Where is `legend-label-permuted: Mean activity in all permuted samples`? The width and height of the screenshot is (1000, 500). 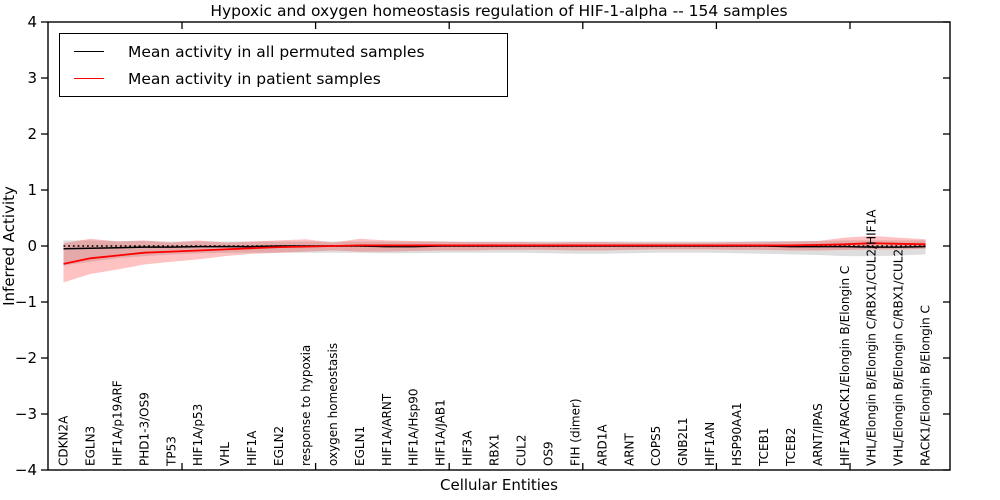 legend-label-permuted: Mean activity in all permuted samples is located at coordinates (276, 51).